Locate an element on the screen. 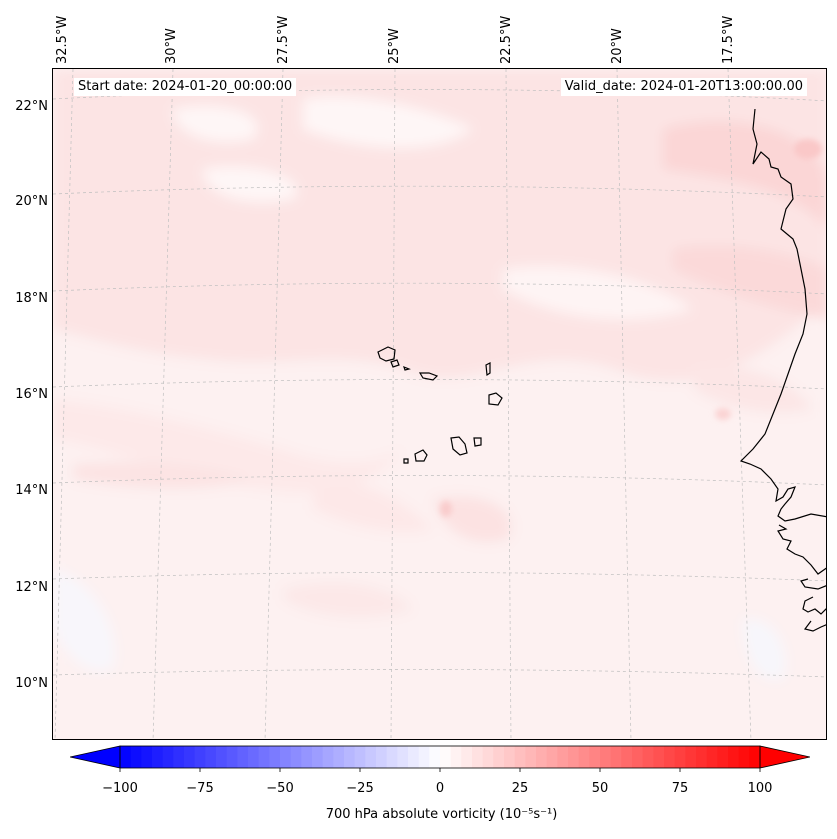  colorbar-tick-label: −100 is located at coordinates (120, 788).